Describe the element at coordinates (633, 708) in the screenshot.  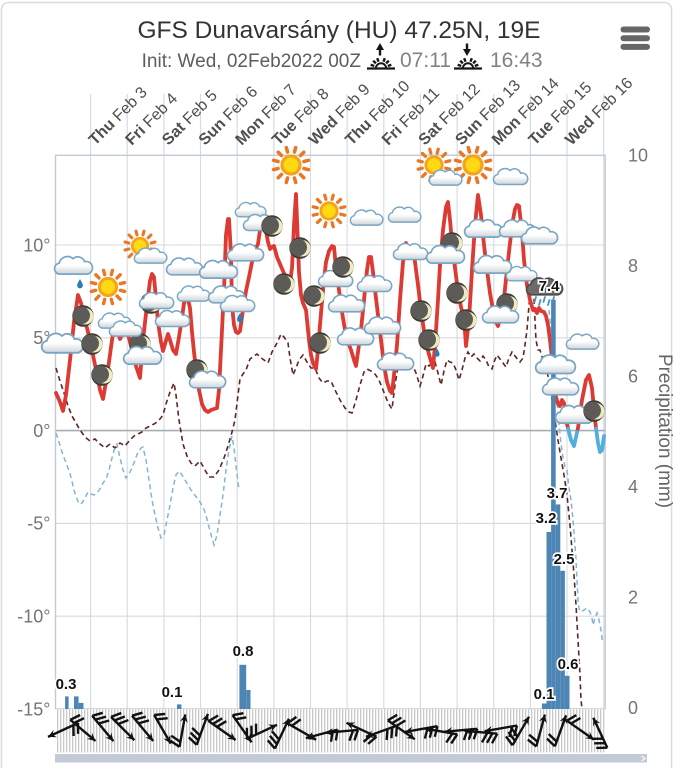
I see `svg-text: 0` at that location.